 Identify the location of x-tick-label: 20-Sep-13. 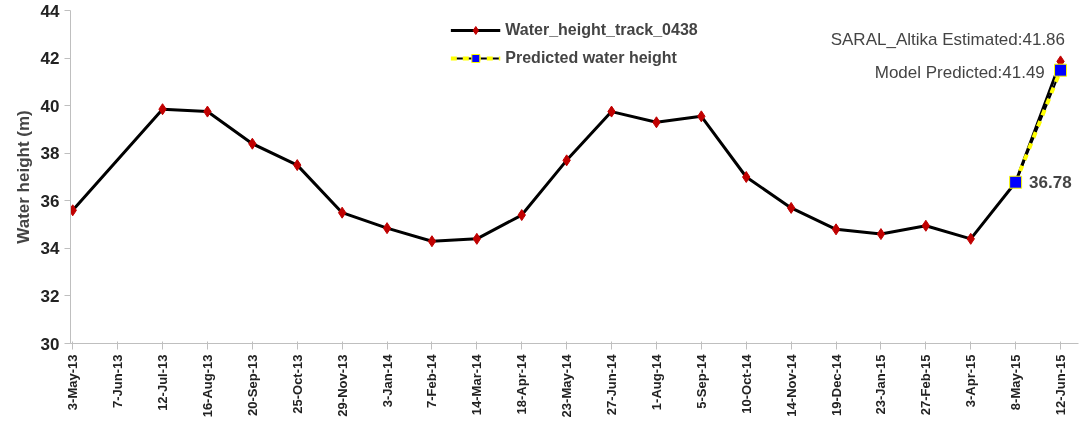
(252, 385).